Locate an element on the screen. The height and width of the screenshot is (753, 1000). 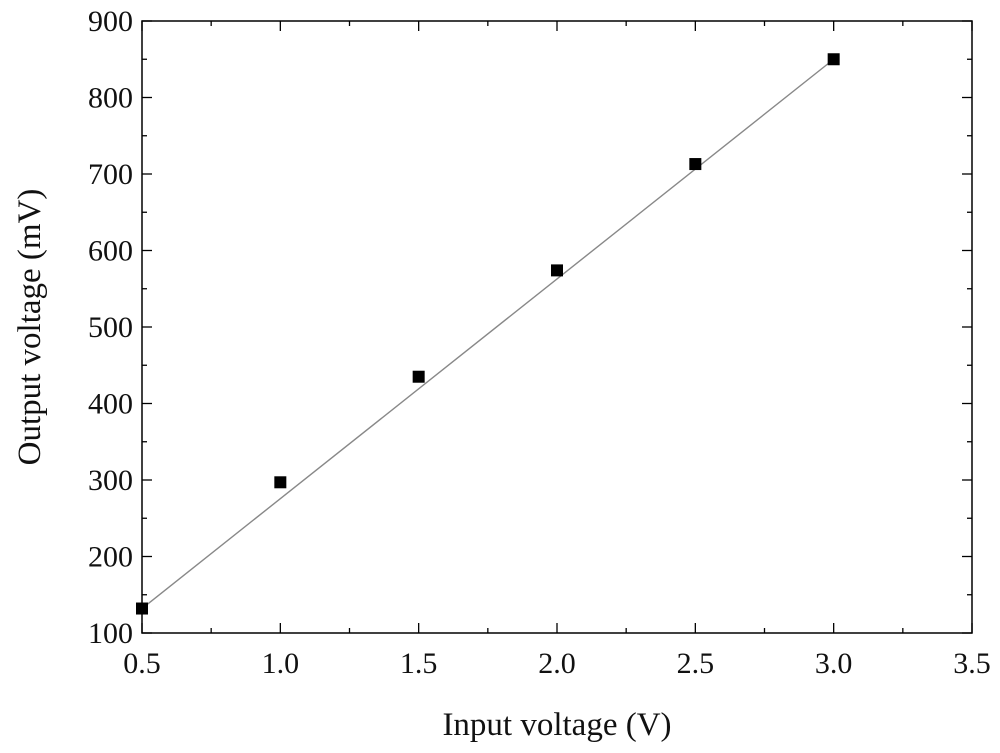
y-tick-label: 300 is located at coordinates (110, 480).